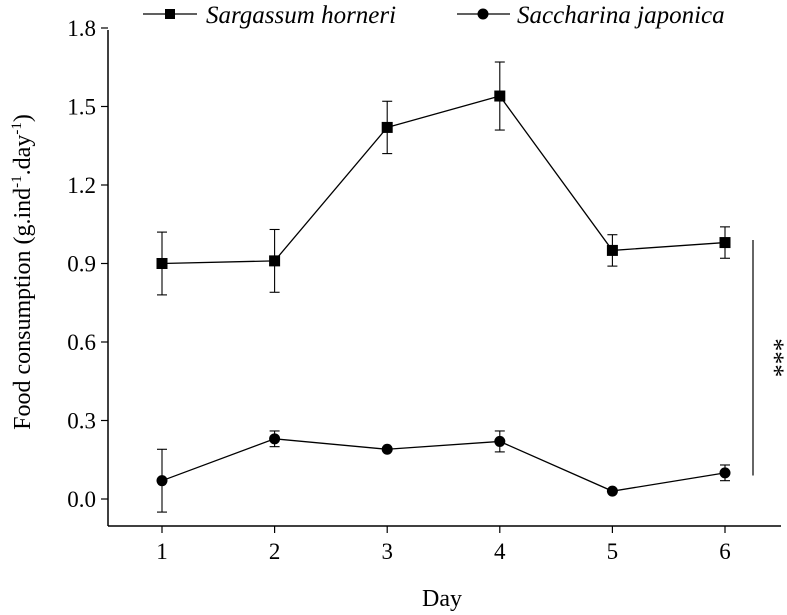 The height and width of the screenshot is (615, 787). What do you see at coordinates (387, 551) in the screenshot?
I see `x-tick-label: 3` at bounding box center [387, 551].